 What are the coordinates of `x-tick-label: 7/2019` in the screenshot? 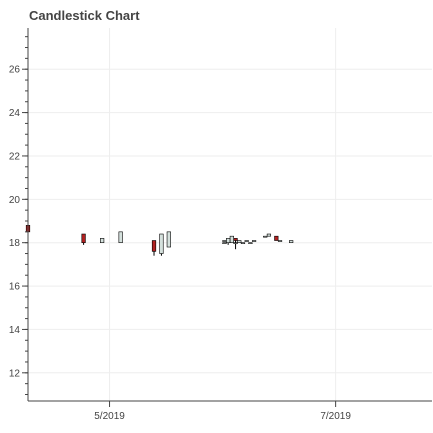 It's located at (335, 416).